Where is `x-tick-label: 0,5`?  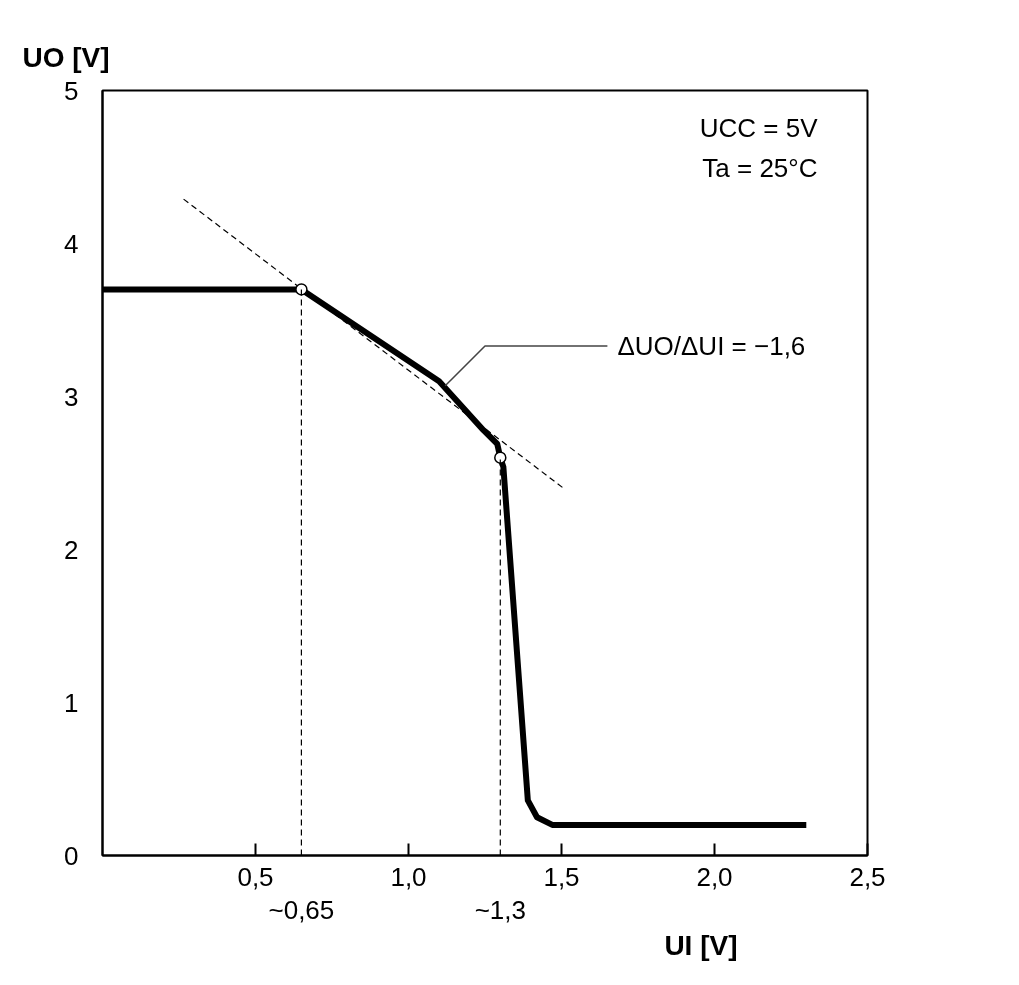
x-tick-label: 0,5 is located at coordinates (255, 876).